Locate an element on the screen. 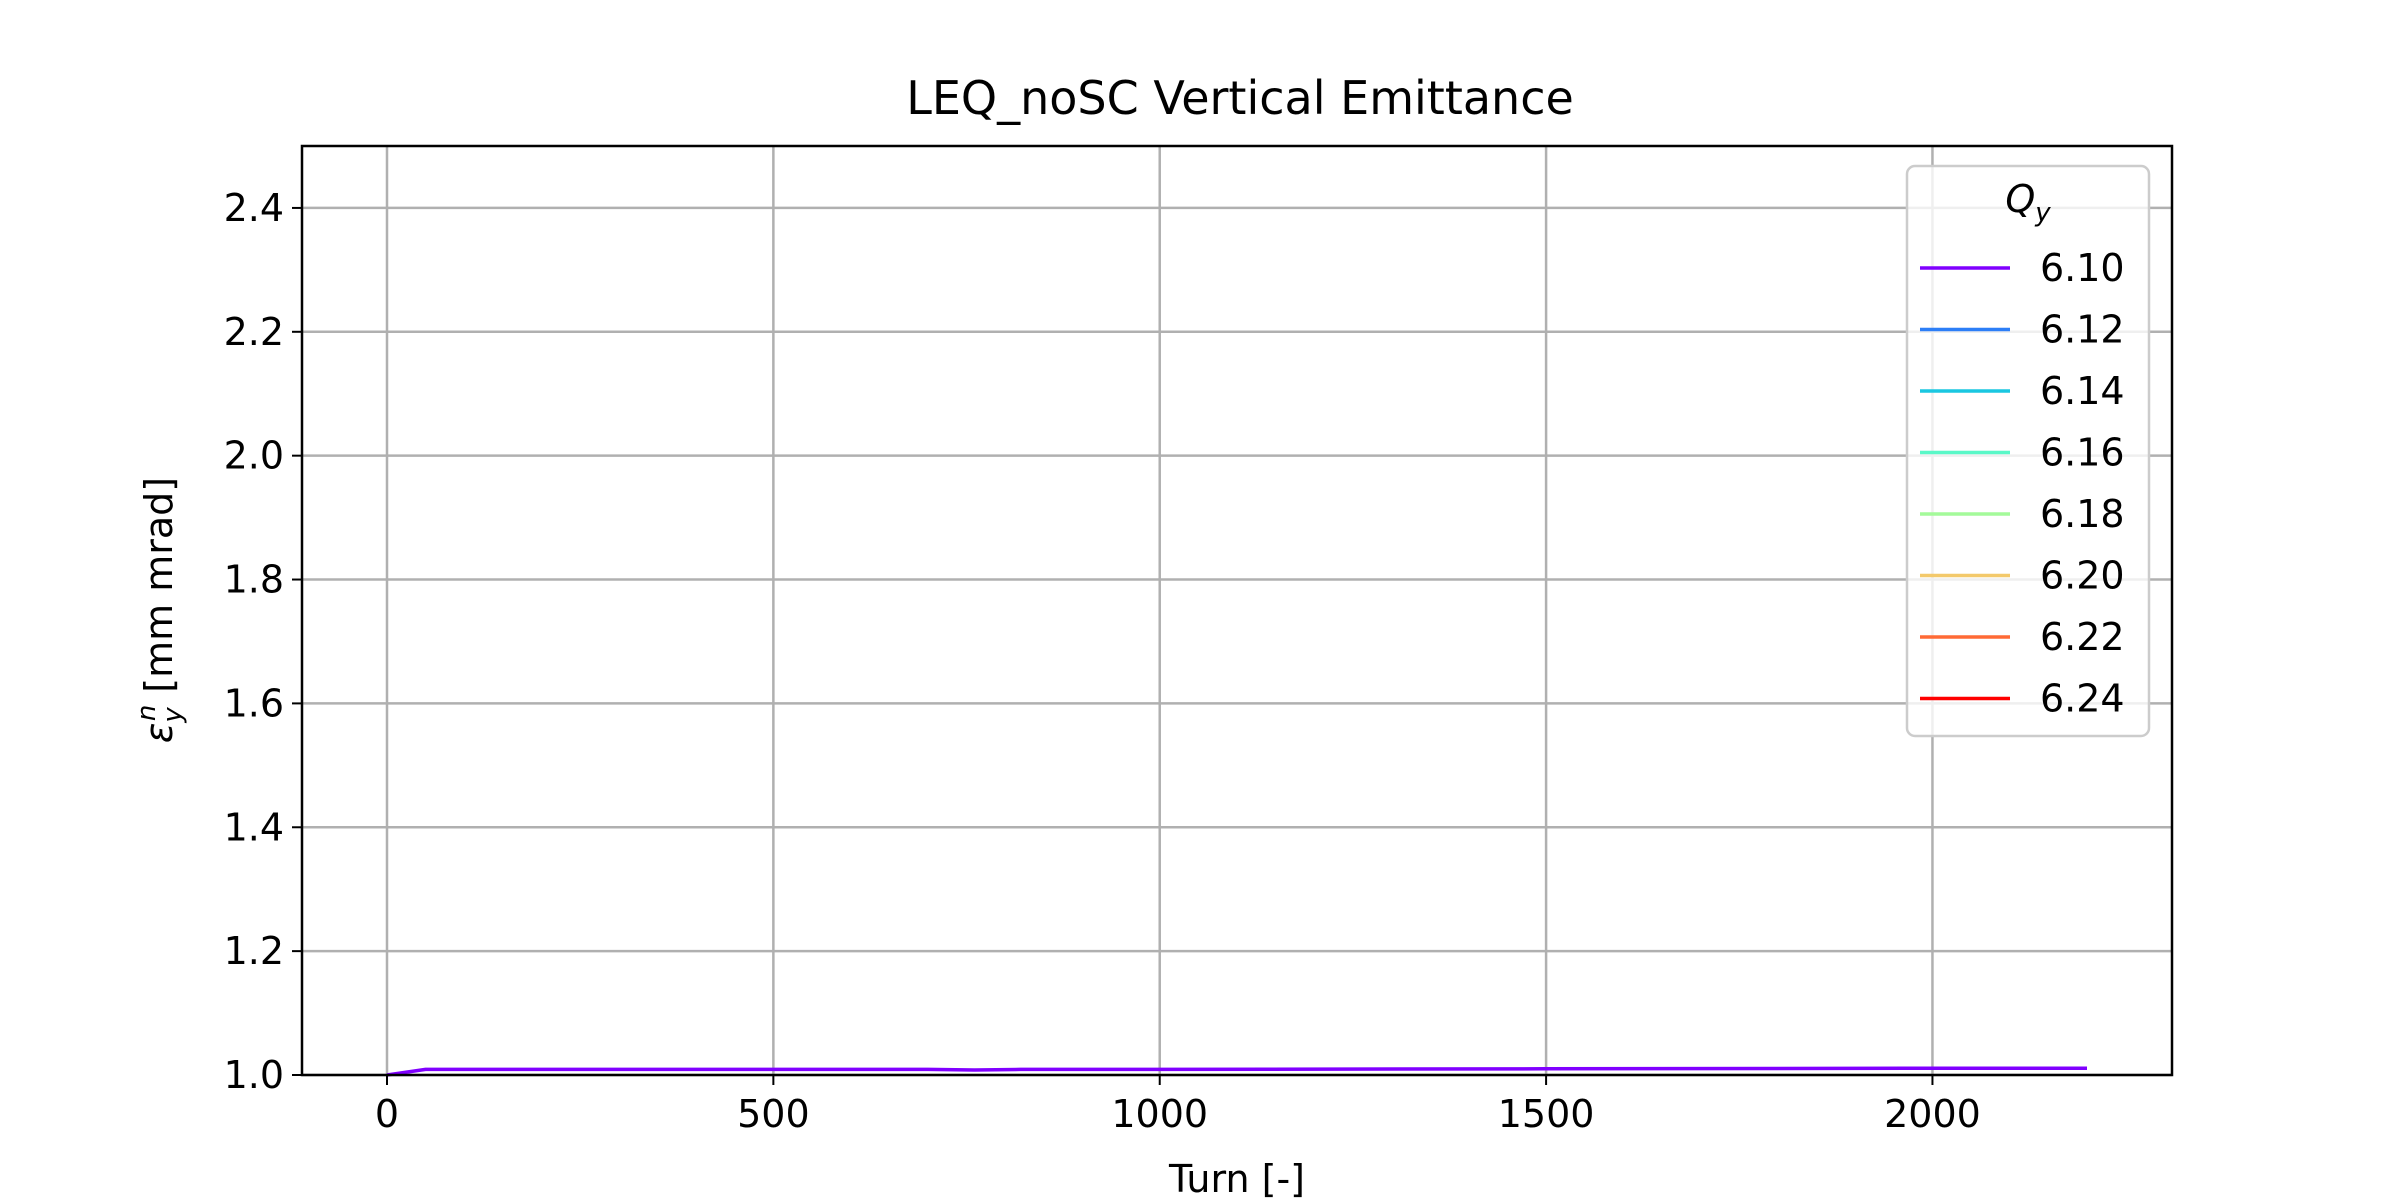 Image resolution: width=2400 pixels, height=1200 pixels. y-axis-label-subscript: y is located at coordinates (173, 715).